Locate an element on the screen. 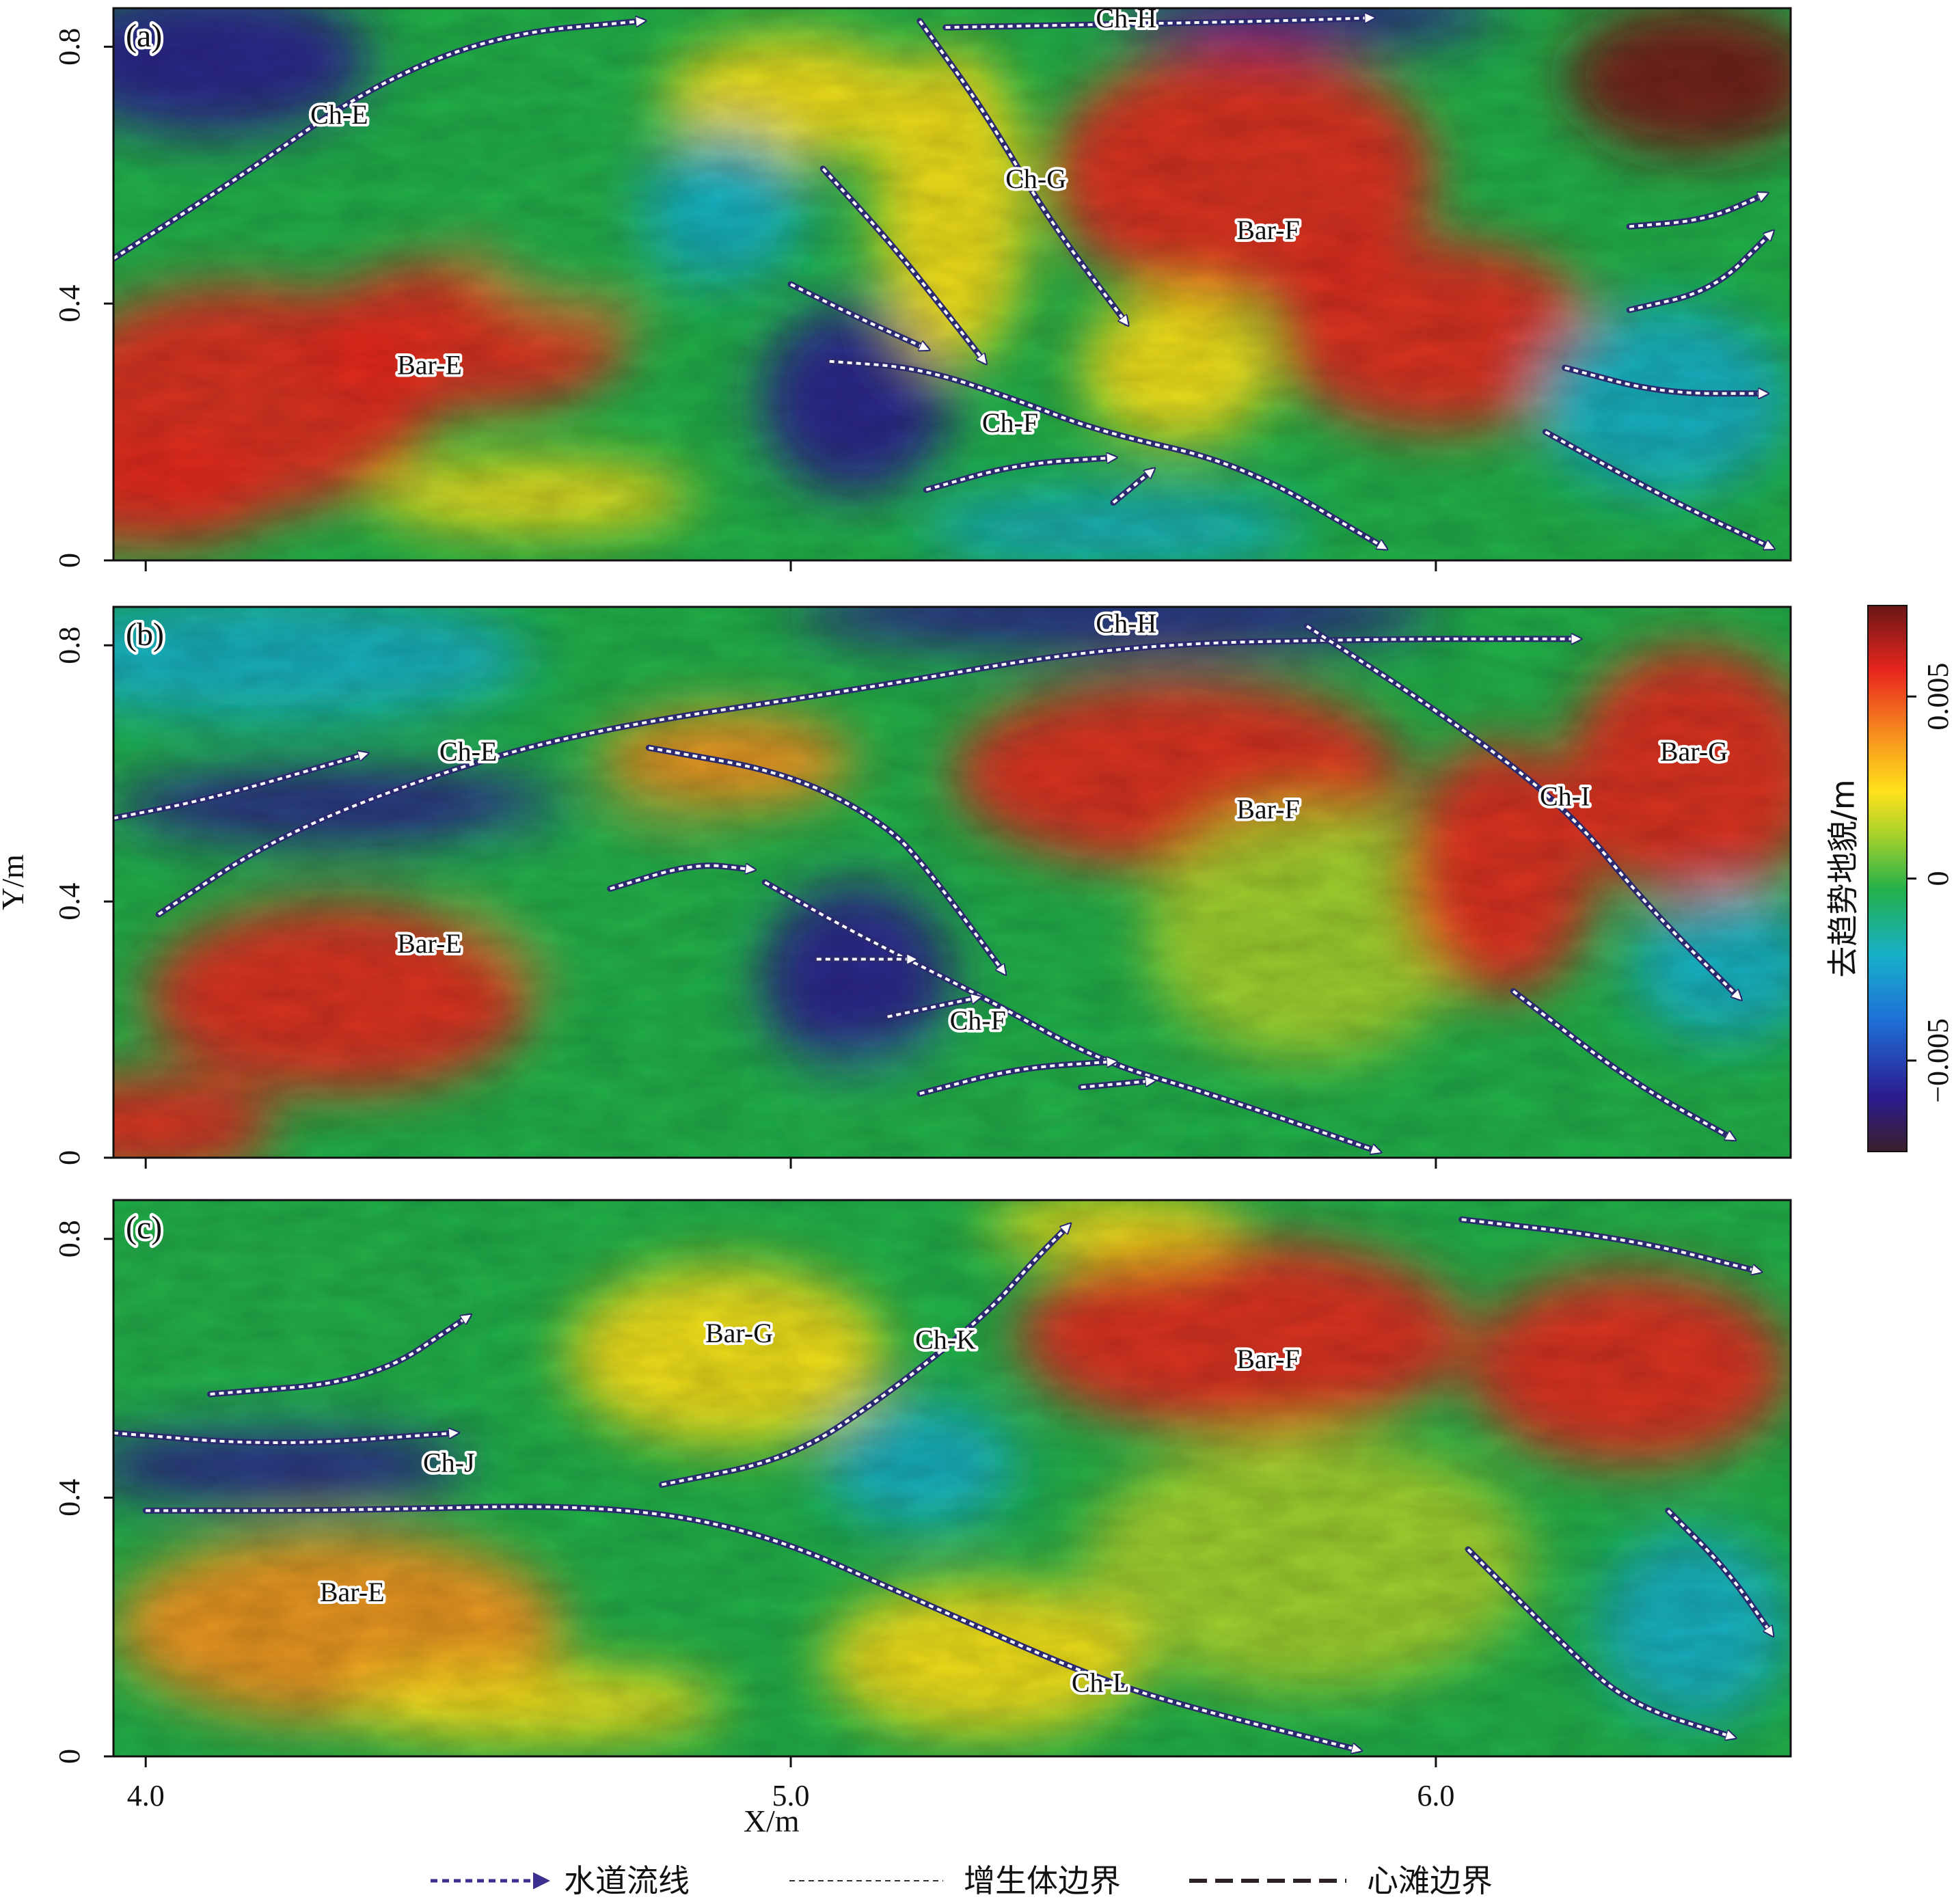 The height and width of the screenshot is (1904, 1954). feature-label: Ch-I is located at coordinates (1565, 796).